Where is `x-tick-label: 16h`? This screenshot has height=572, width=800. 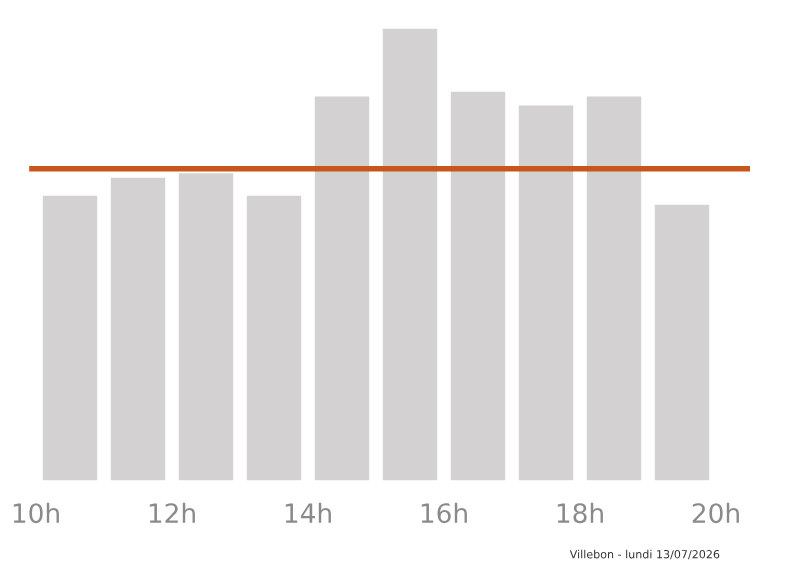
x-tick-label: 16h is located at coordinates (444, 513).